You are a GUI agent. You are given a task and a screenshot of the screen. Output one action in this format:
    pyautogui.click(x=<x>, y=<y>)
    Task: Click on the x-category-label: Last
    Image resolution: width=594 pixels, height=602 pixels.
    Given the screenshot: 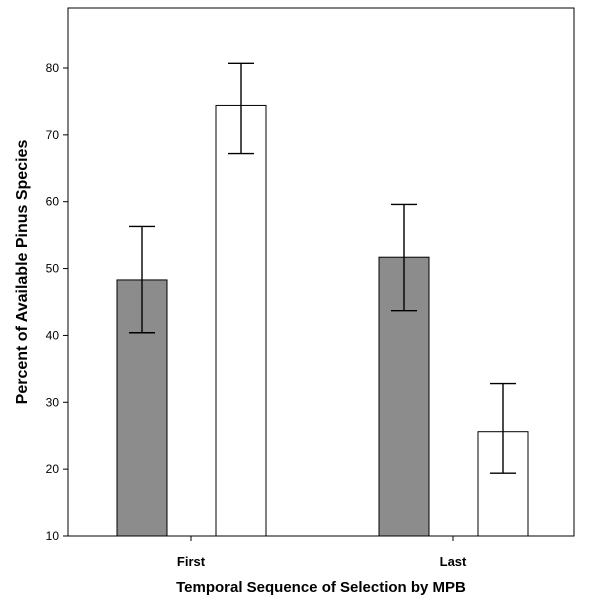 What is the action you would take?
    pyautogui.click(x=453, y=561)
    